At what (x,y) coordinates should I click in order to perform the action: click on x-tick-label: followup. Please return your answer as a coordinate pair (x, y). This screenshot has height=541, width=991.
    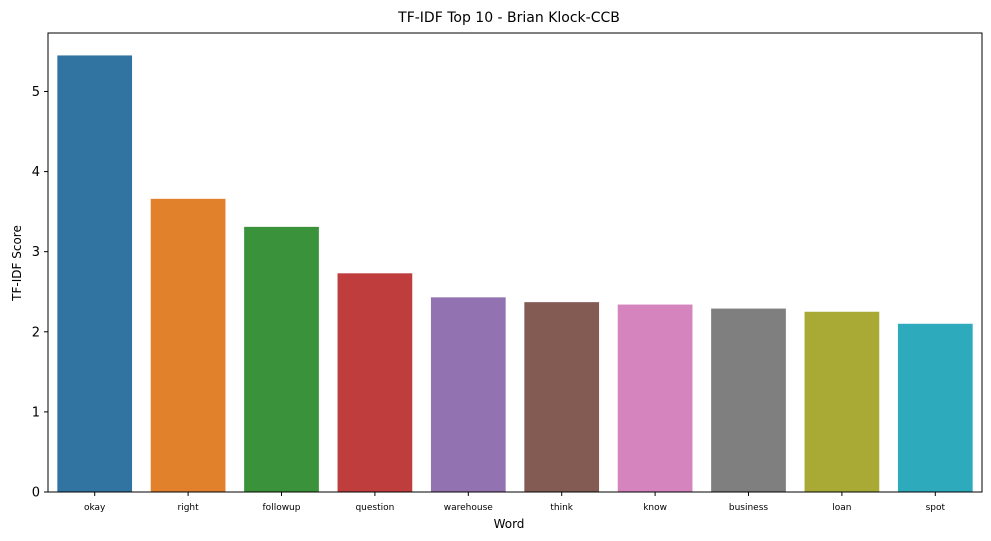
    Looking at the image, I should click on (282, 508).